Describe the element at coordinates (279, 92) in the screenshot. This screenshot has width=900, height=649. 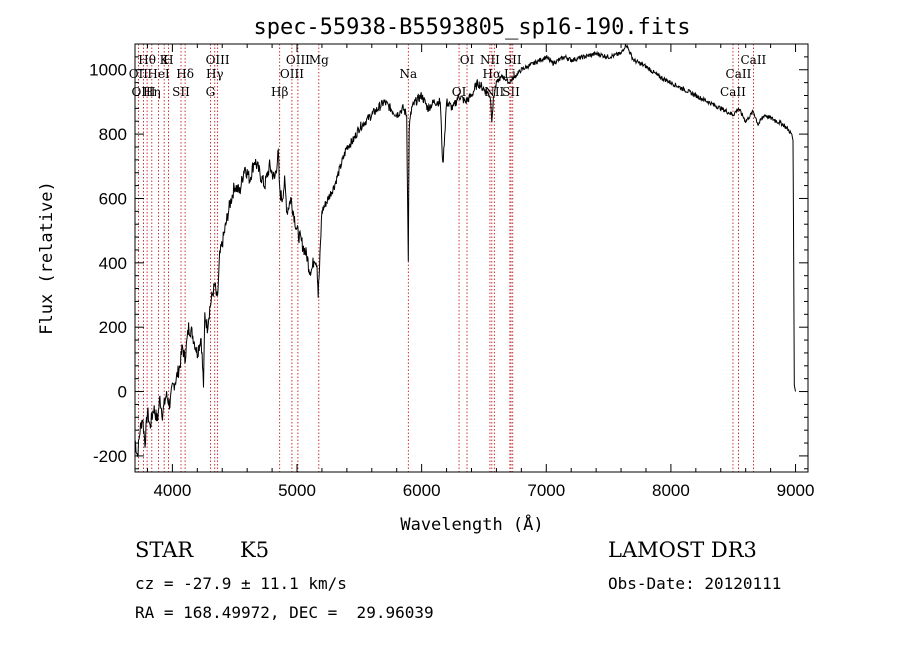
I see `line-marker-label: Hβ` at that location.